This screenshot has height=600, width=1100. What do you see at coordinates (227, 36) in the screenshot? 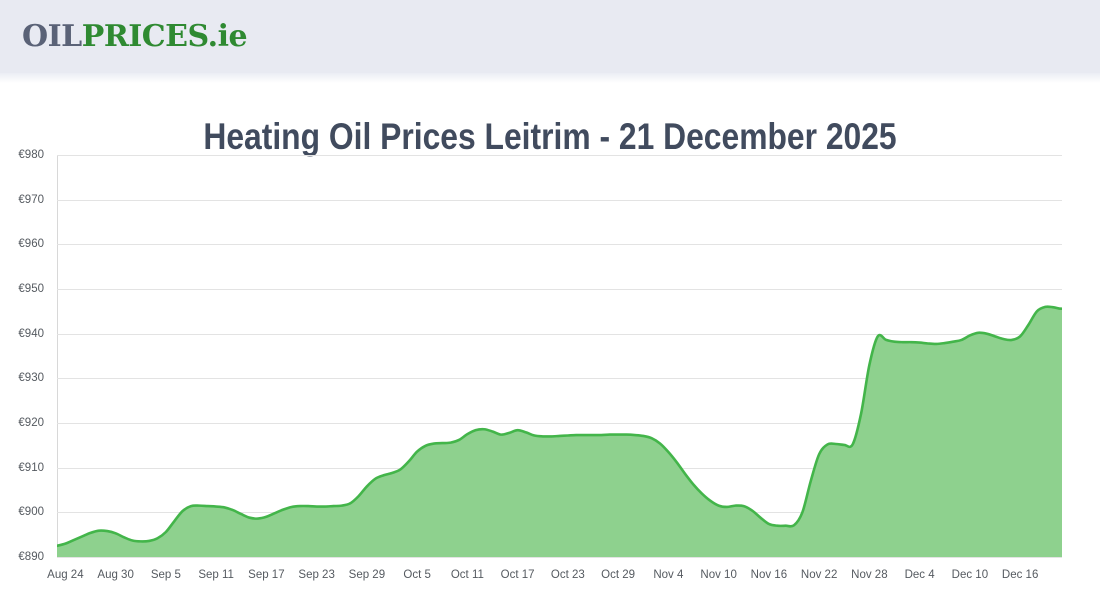
I see `logo-text-tld: .ie` at bounding box center [227, 36].